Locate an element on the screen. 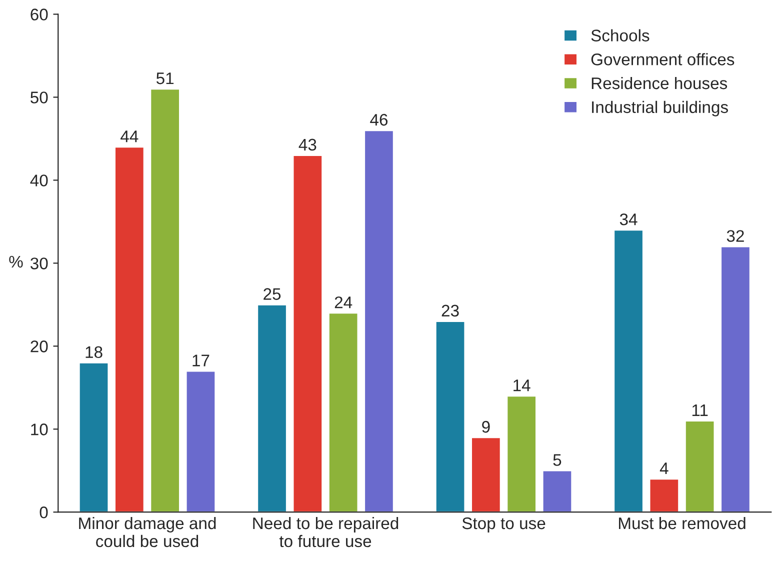 The height and width of the screenshot is (569, 775). data-label: 34 is located at coordinates (629, 219).